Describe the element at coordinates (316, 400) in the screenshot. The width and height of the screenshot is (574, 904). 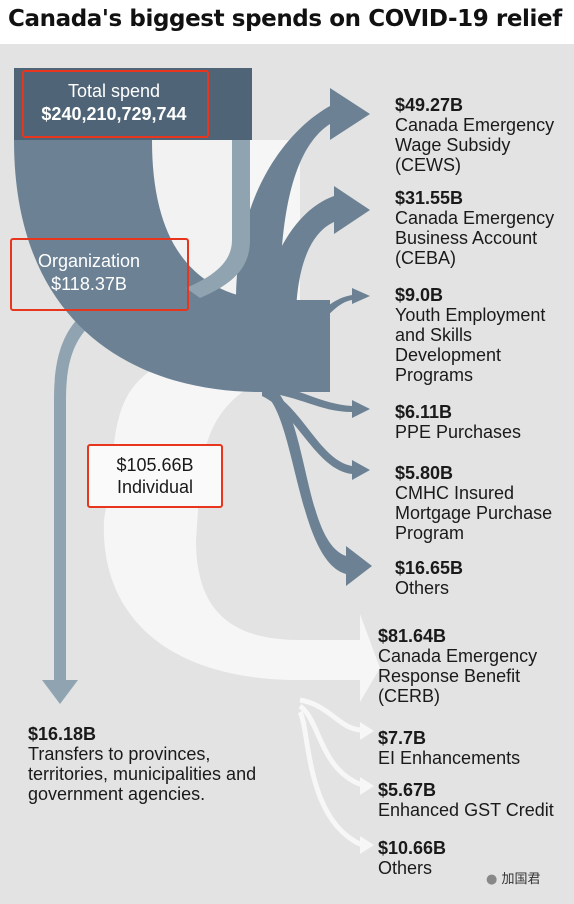
I see `flow-ppe` at that location.